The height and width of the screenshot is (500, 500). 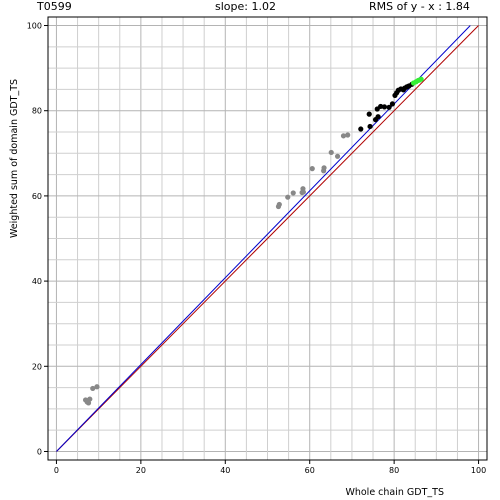 I want to click on rms-label: RMS of y - x : 1.84, so click(x=419, y=6).